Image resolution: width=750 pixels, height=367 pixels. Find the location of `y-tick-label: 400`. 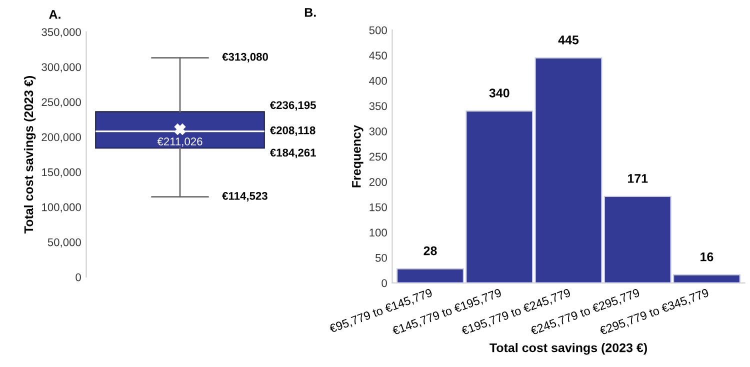

y-tick-label: 400 is located at coordinates (378, 80).